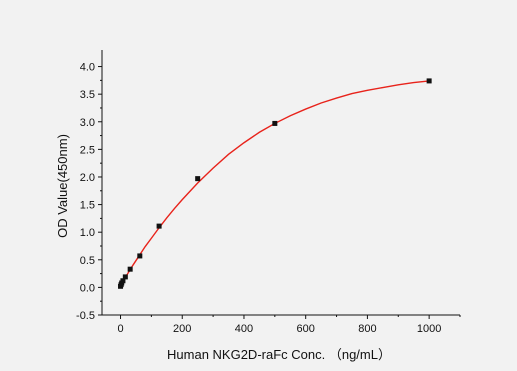 The width and height of the screenshot is (517, 371). Describe the element at coordinates (87, 288) in the screenshot. I see `y-tick-label: 0.0` at that location.